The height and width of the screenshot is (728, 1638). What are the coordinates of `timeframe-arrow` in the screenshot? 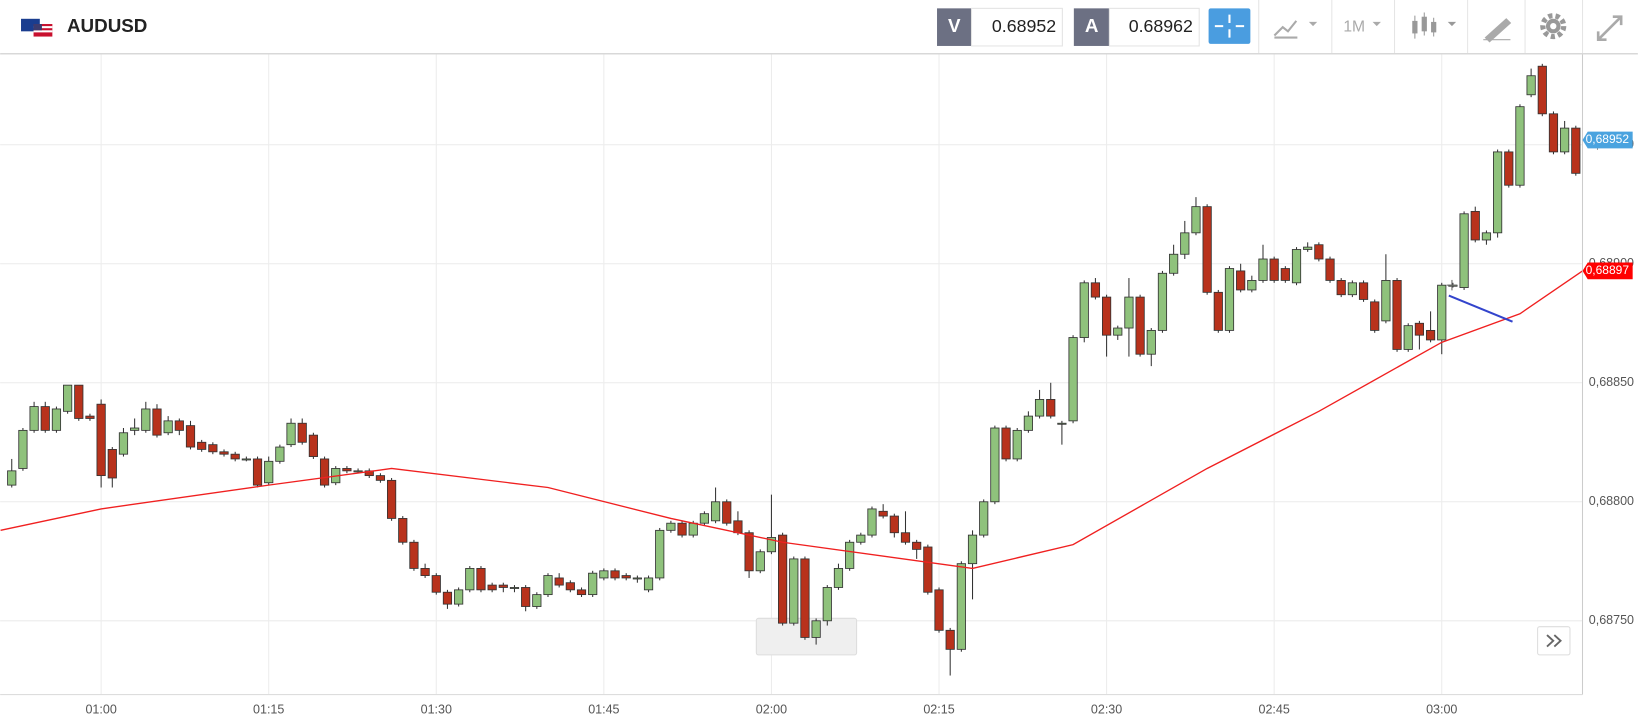 It's located at (1376, 24).